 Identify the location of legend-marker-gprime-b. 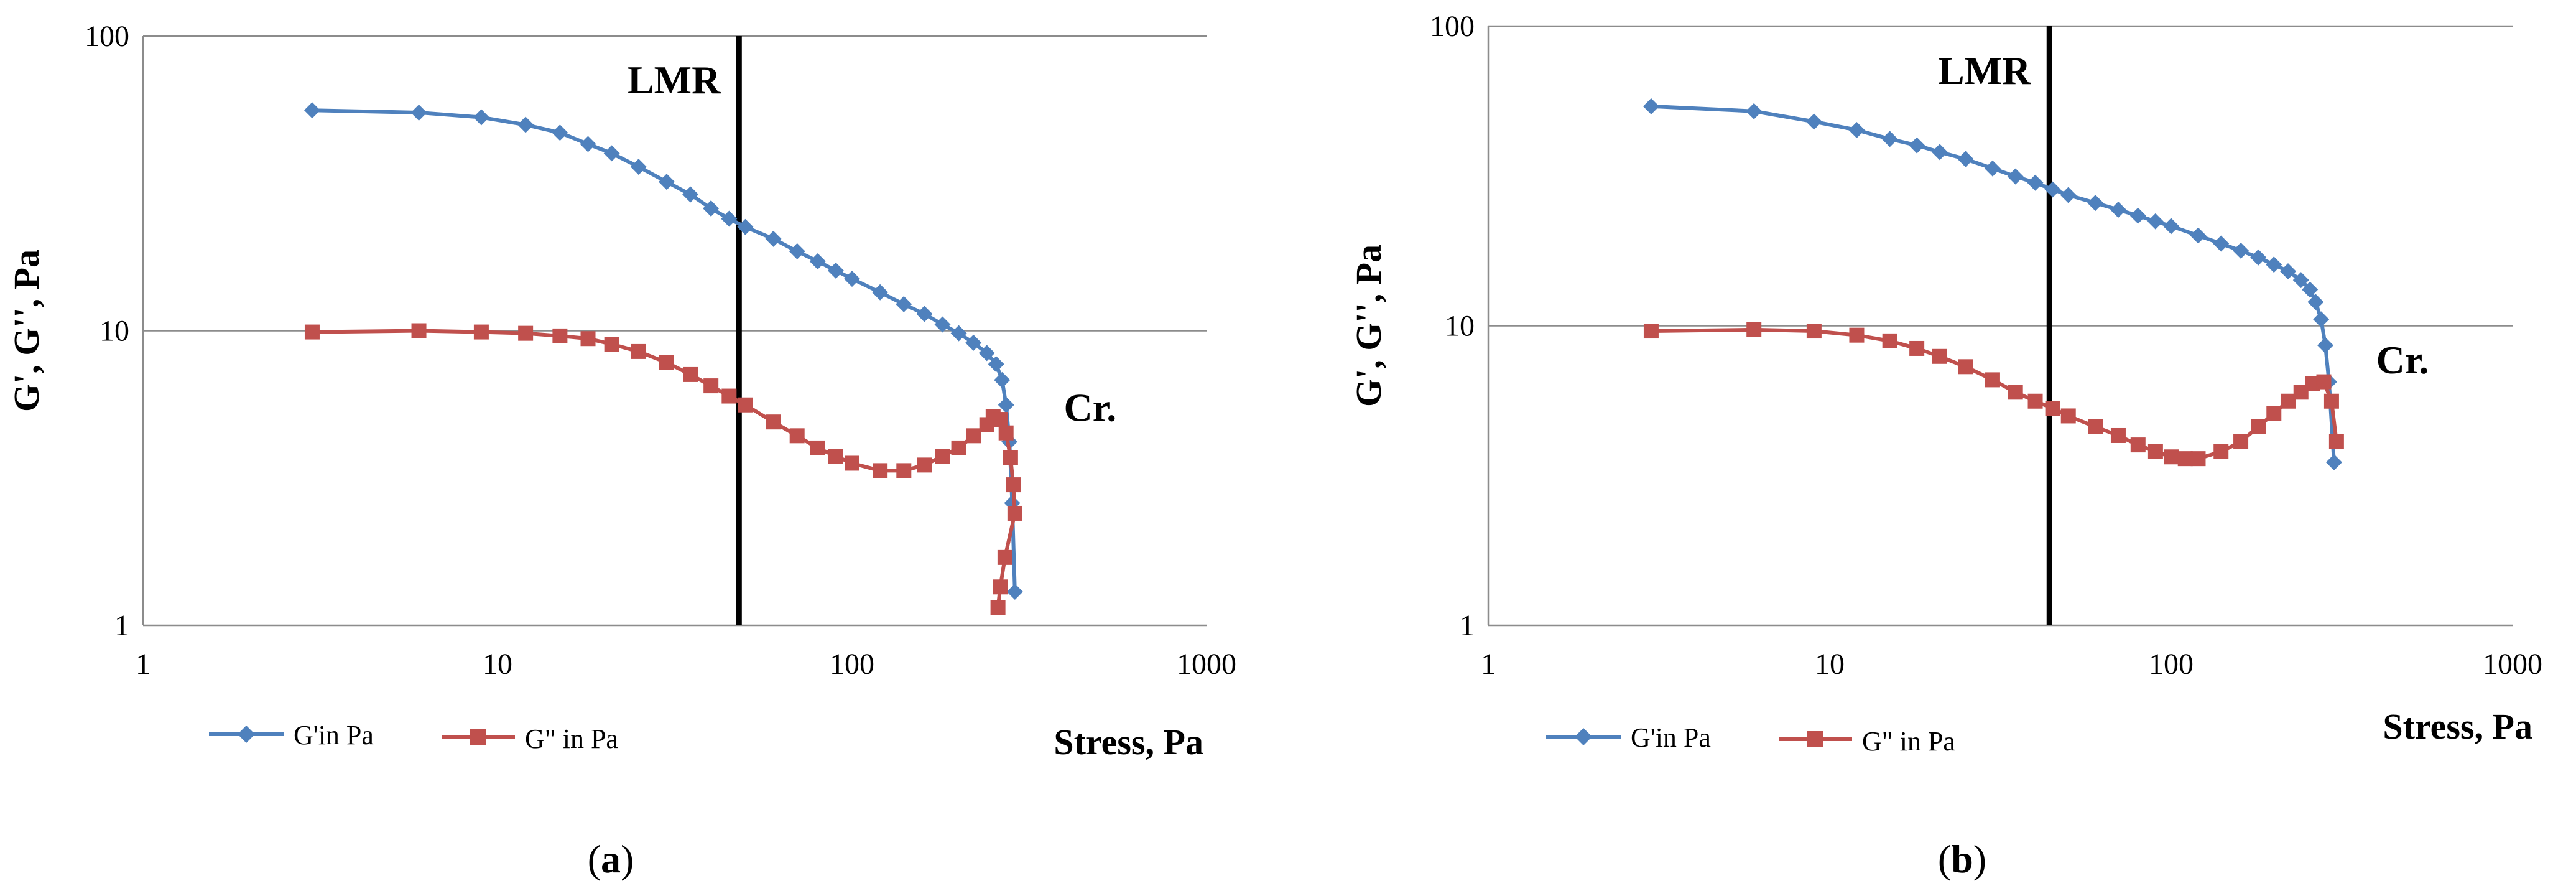
(1584, 736).